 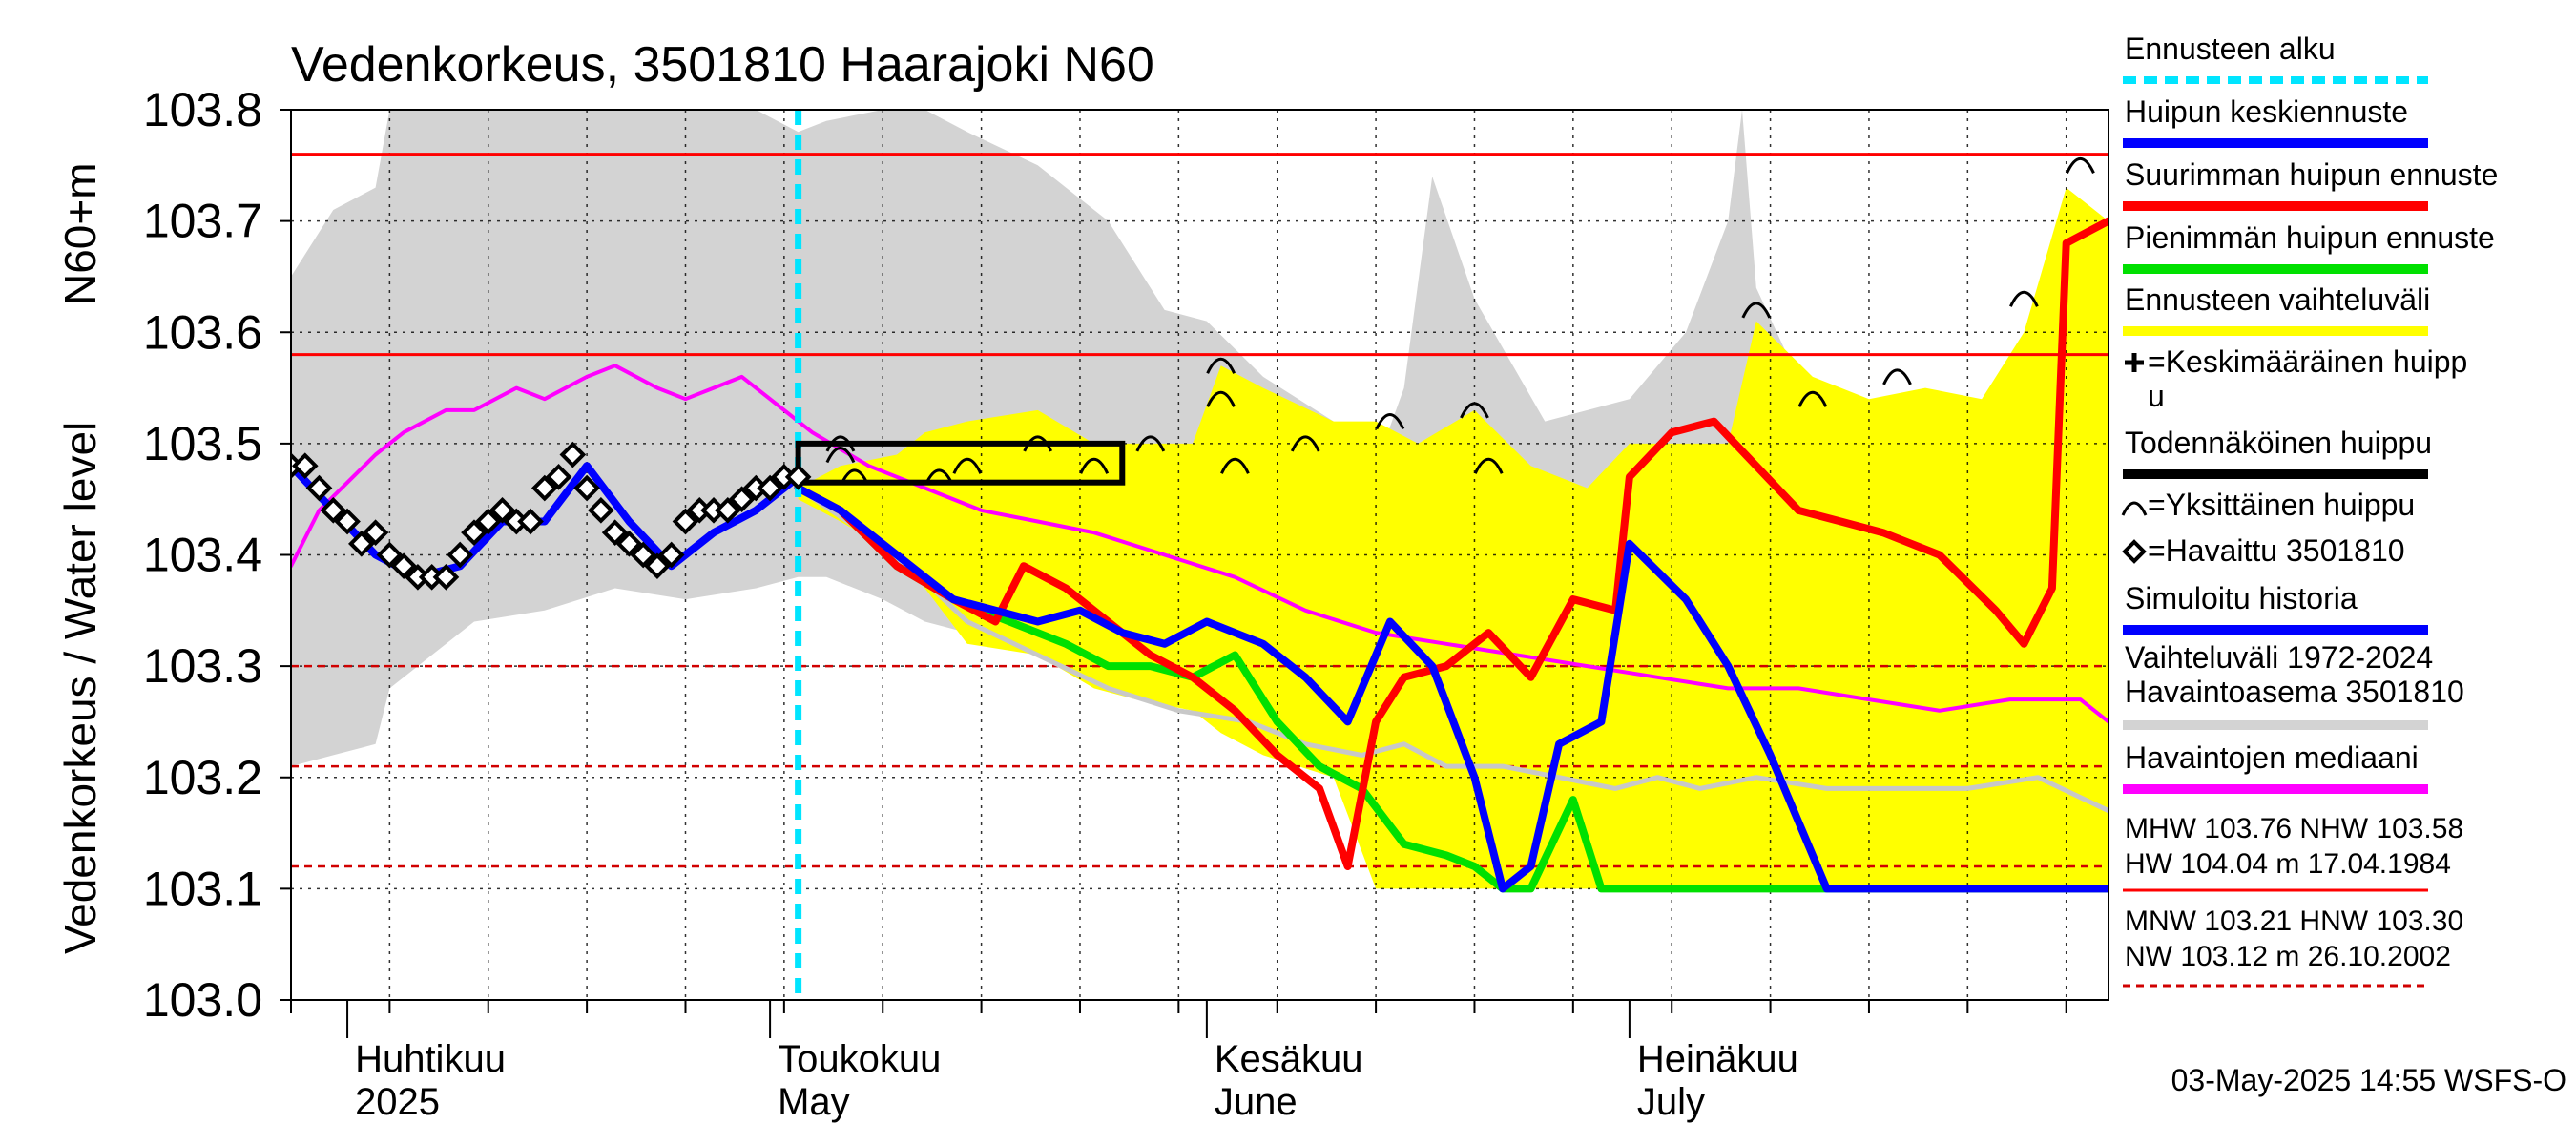 I want to click on legend-label: Pienimmän huipun ennuste, so click(x=2310, y=238).